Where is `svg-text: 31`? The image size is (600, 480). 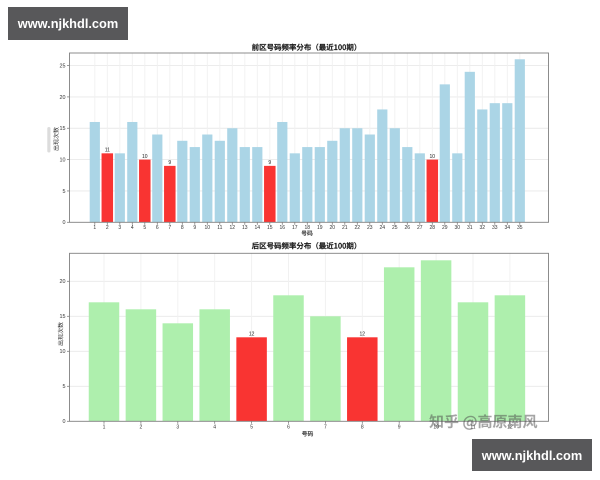 svg-text: 31 is located at coordinates (470, 228).